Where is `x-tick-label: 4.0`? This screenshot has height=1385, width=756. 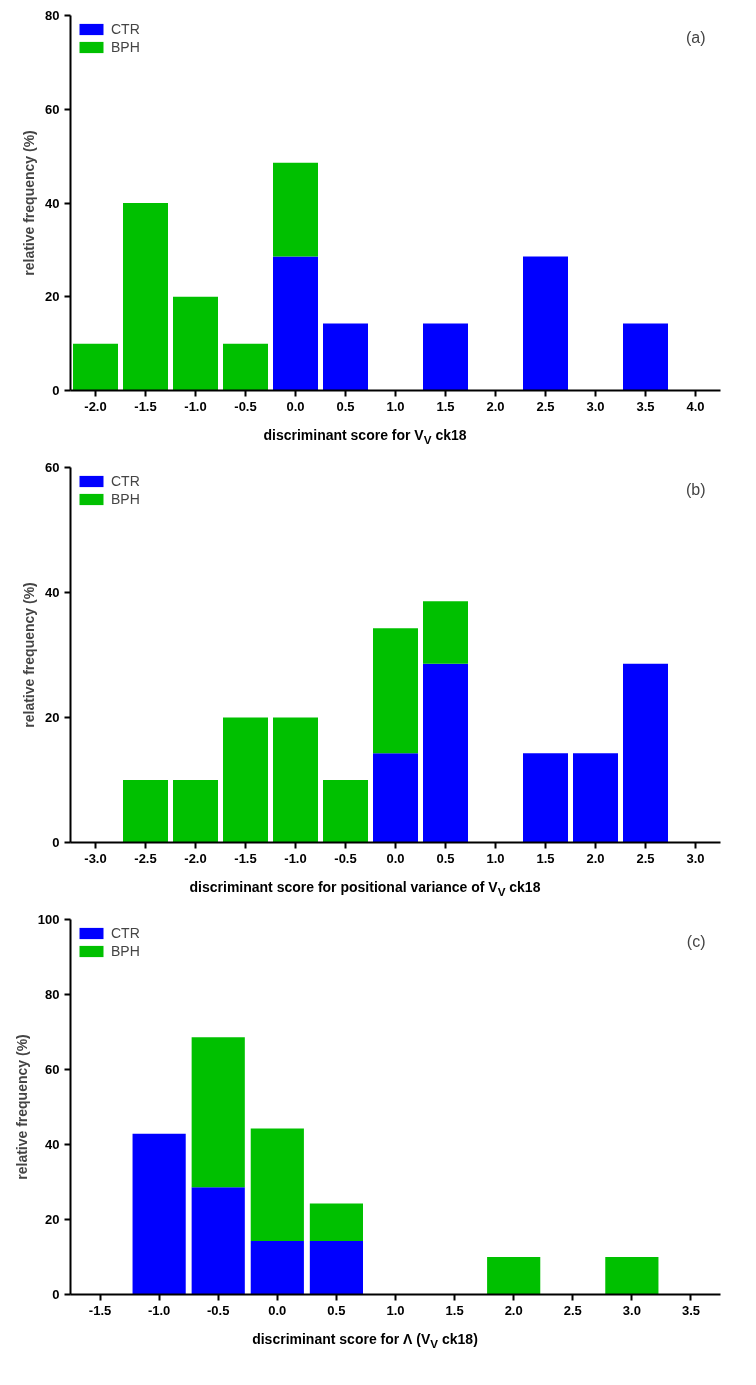 x-tick-label: 4.0 is located at coordinates (695, 406).